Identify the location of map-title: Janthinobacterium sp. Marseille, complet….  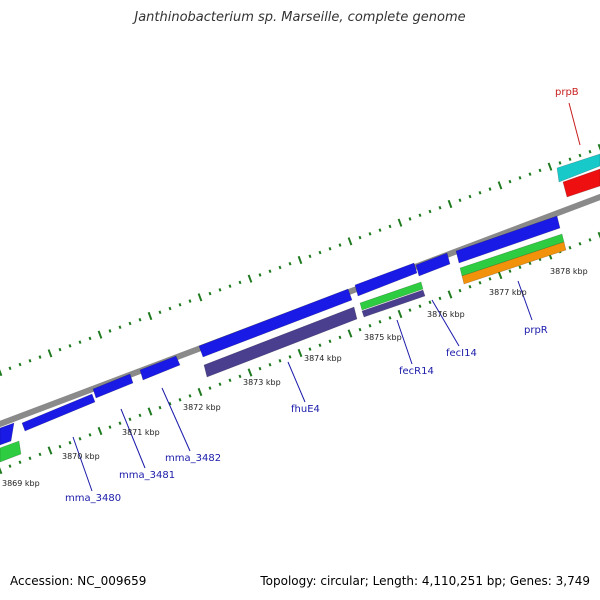
(300, 17).